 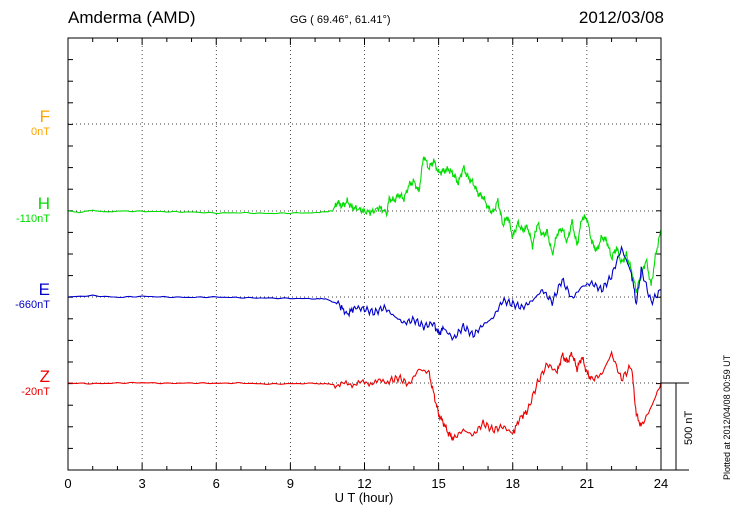 I want to click on component-name: F, so click(x=44, y=116).